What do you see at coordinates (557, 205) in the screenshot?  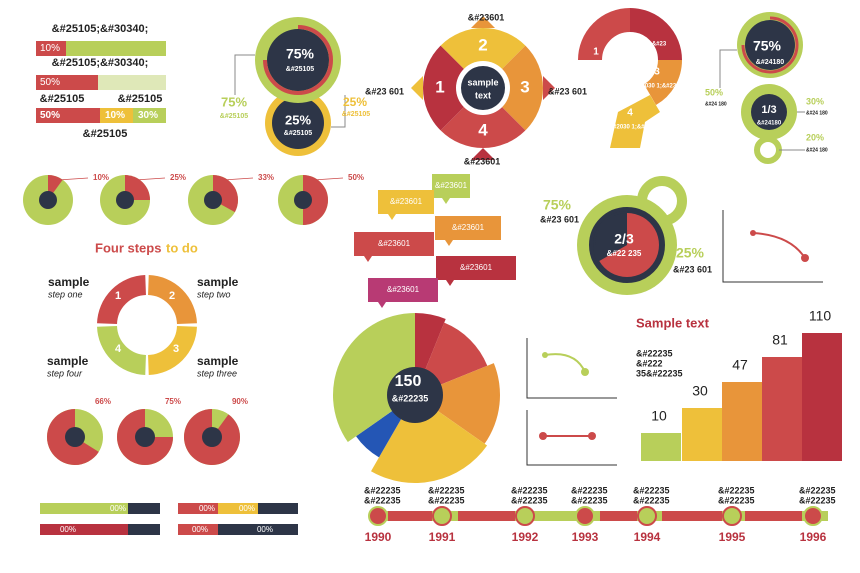 I see `label: 75%` at bounding box center [557, 205].